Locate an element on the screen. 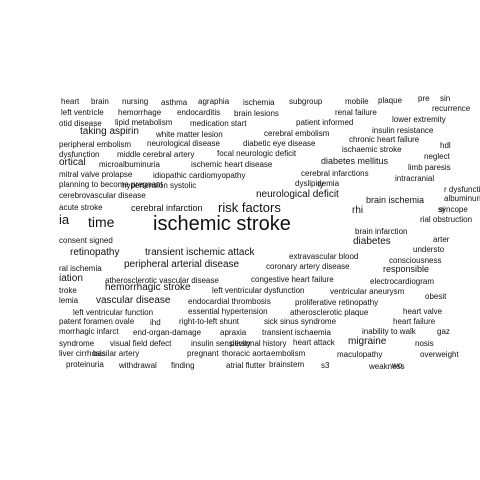  cloud-word: lipid metabolism is located at coordinates (144, 122).